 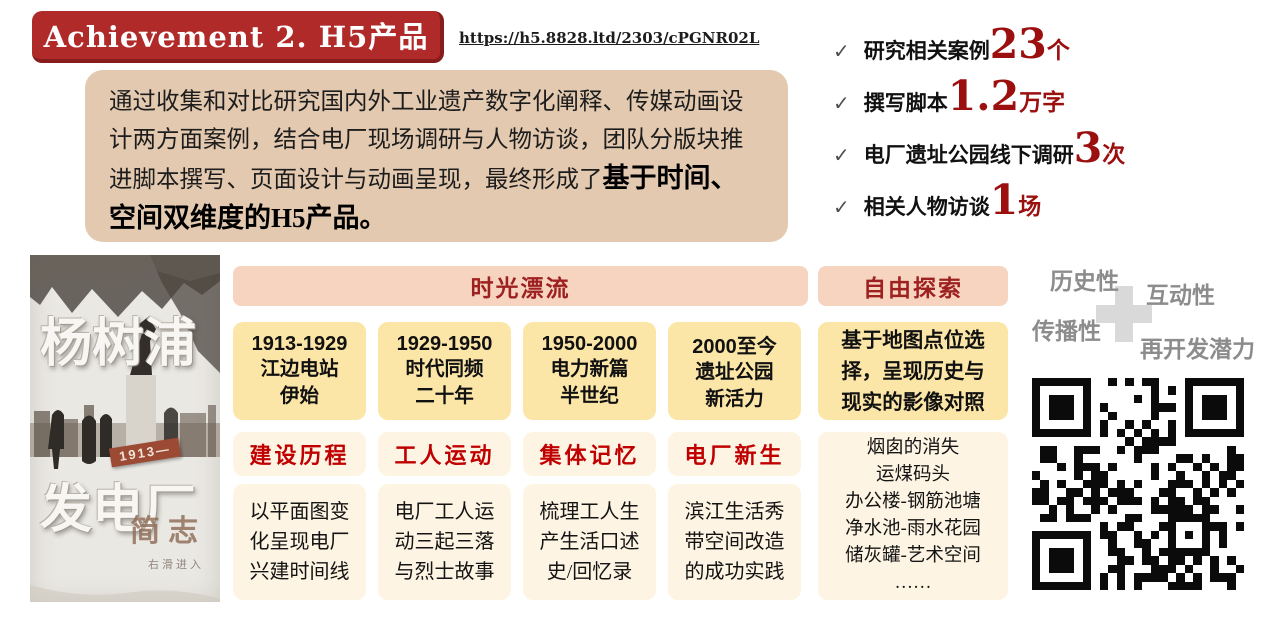 I want to click on h5-product-link: https://h5.8828.ltd/2303/cPGNR02L, so click(x=609, y=38).